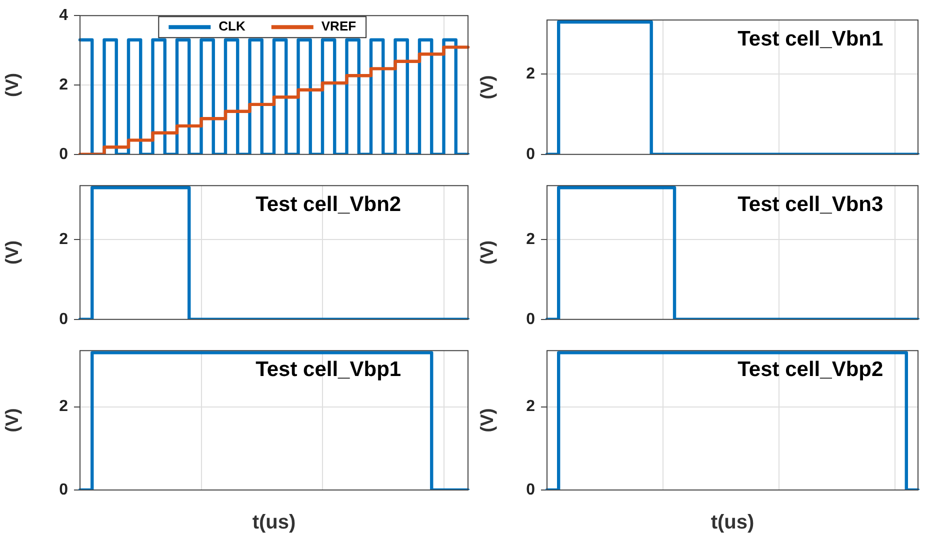  I want to click on chart-title: Test cell_Vbn2, so click(329, 204).